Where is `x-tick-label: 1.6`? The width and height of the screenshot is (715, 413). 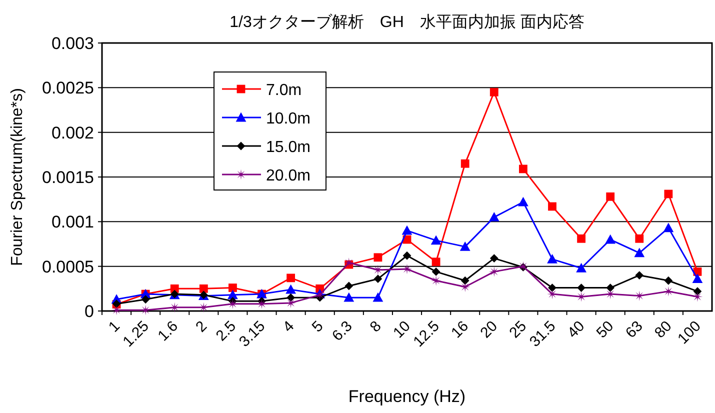 x-tick-label: 1.6 is located at coordinates (168, 331).